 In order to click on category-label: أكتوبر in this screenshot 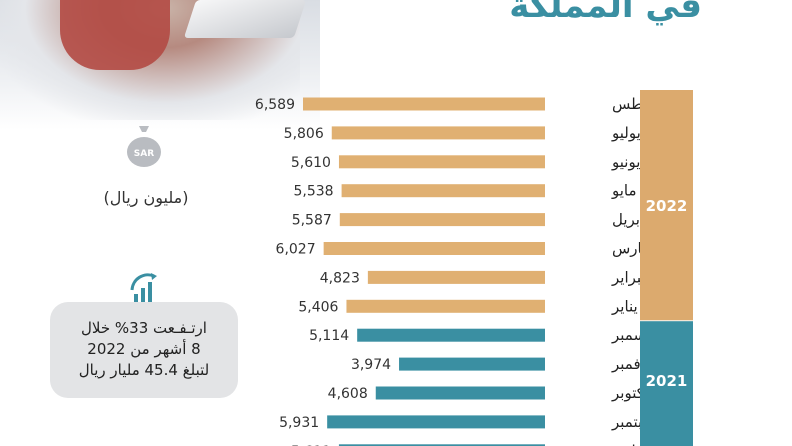, I will do `click(629, 392)`.